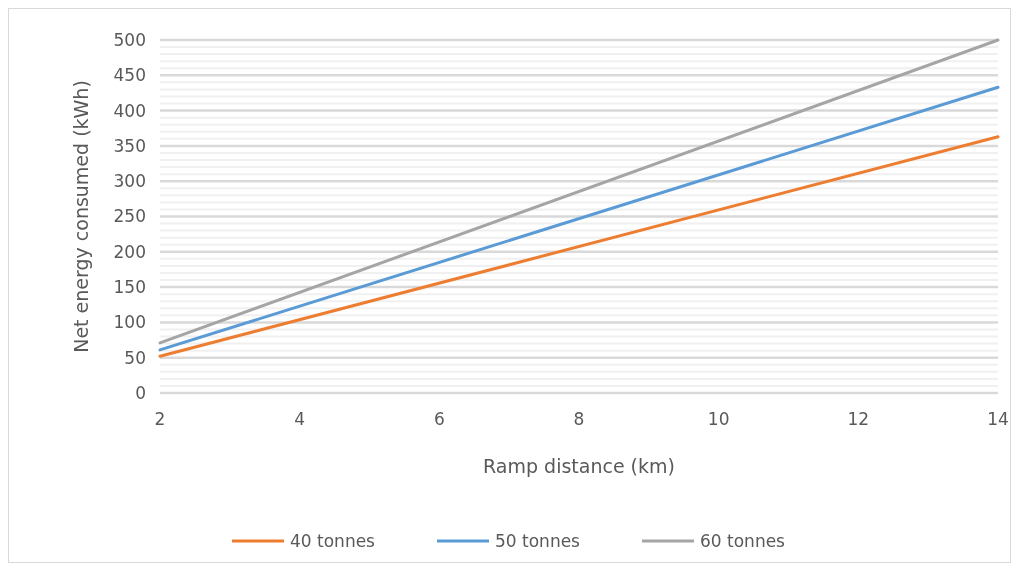 This screenshot has height=571, width=1019. What do you see at coordinates (129, 75) in the screenshot?
I see `y-tick-label: 450` at bounding box center [129, 75].